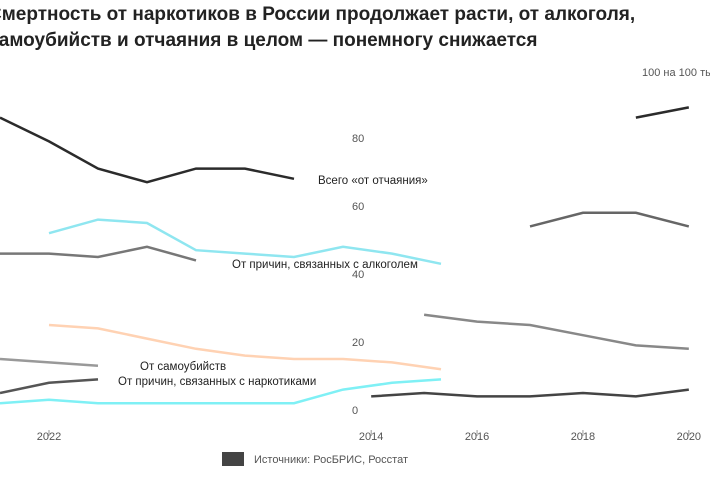  I want to click on logo, so click(233, 459).